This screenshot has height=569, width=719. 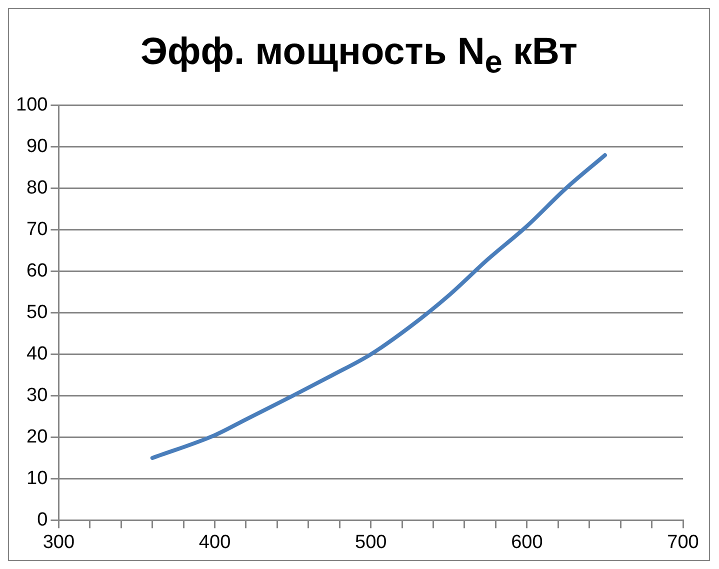 I want to click on y-tick-label: 30, so click(x=37, y=395).